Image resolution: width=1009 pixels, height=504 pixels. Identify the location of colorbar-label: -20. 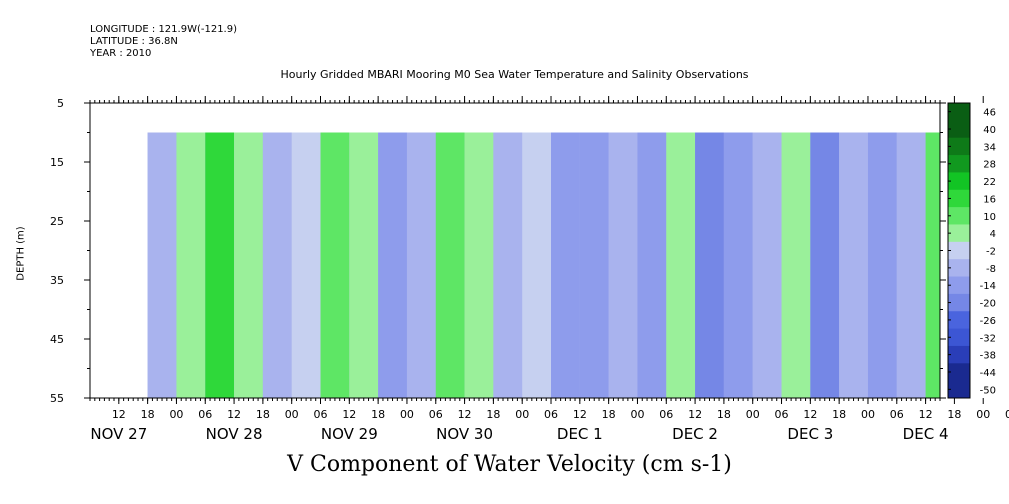
(988, 304).